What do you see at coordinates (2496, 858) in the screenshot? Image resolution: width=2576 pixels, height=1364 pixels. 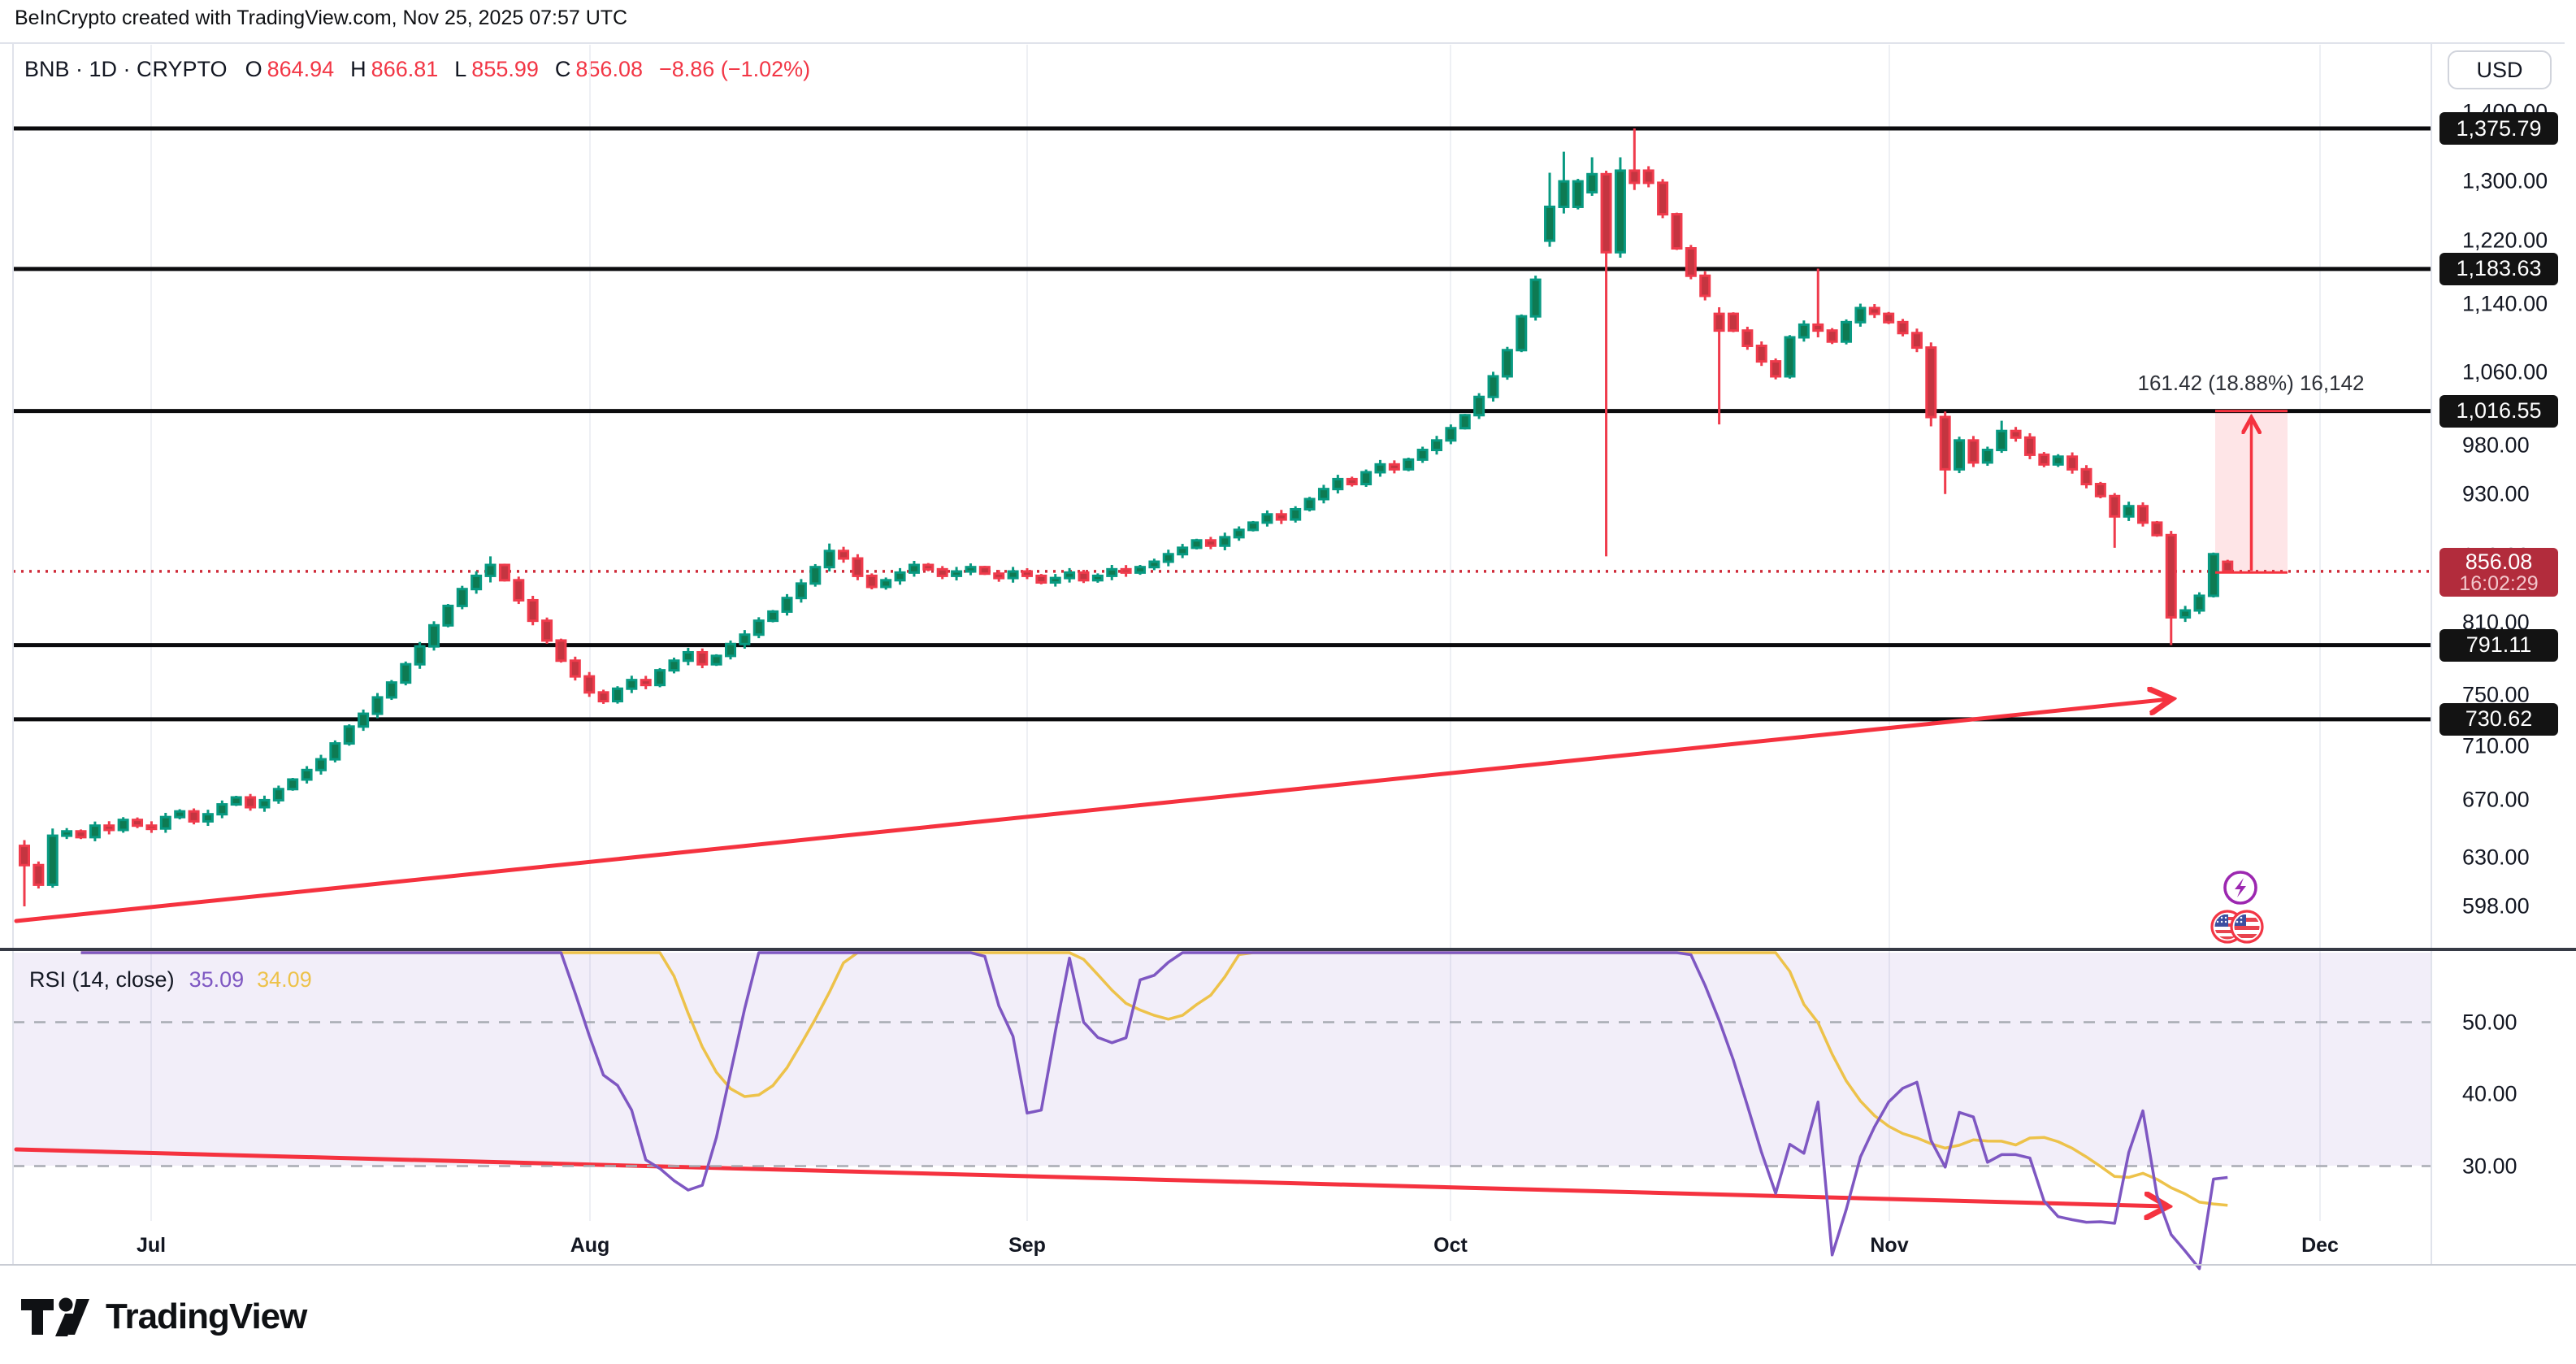 I see `price-tick-label: 630.00` at bounding box center [2496, 858].